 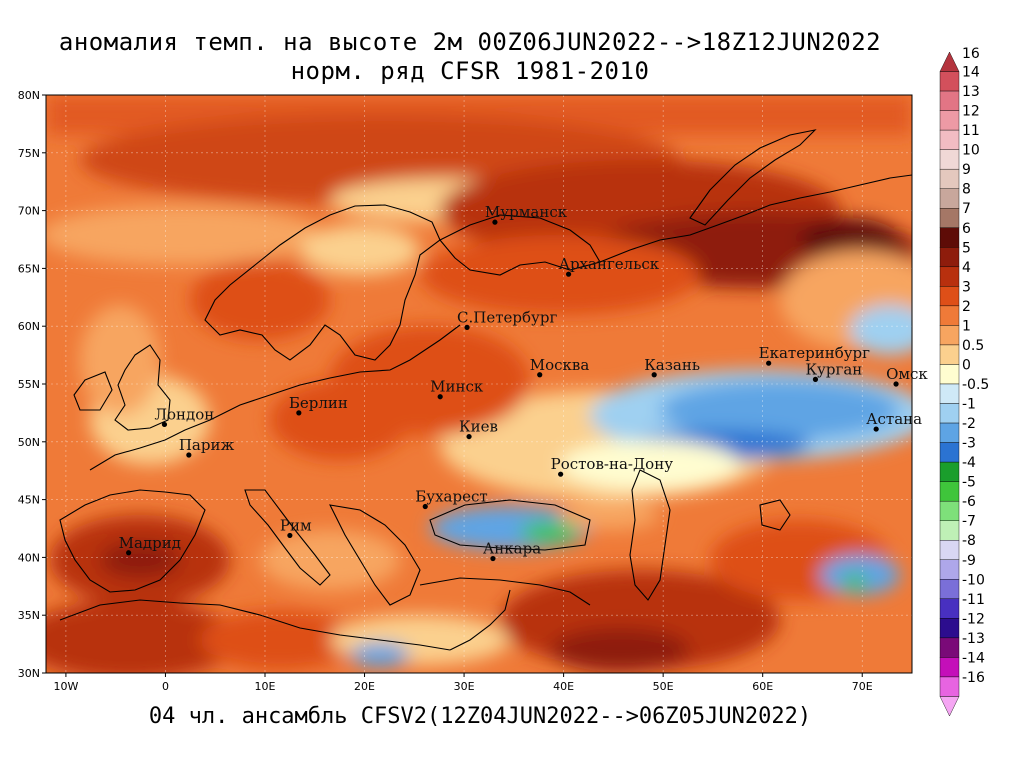 What do you see at coordinates (296, 525) in the screenshot?
I see `city-label: Рим` at bounding box center [296, 525].